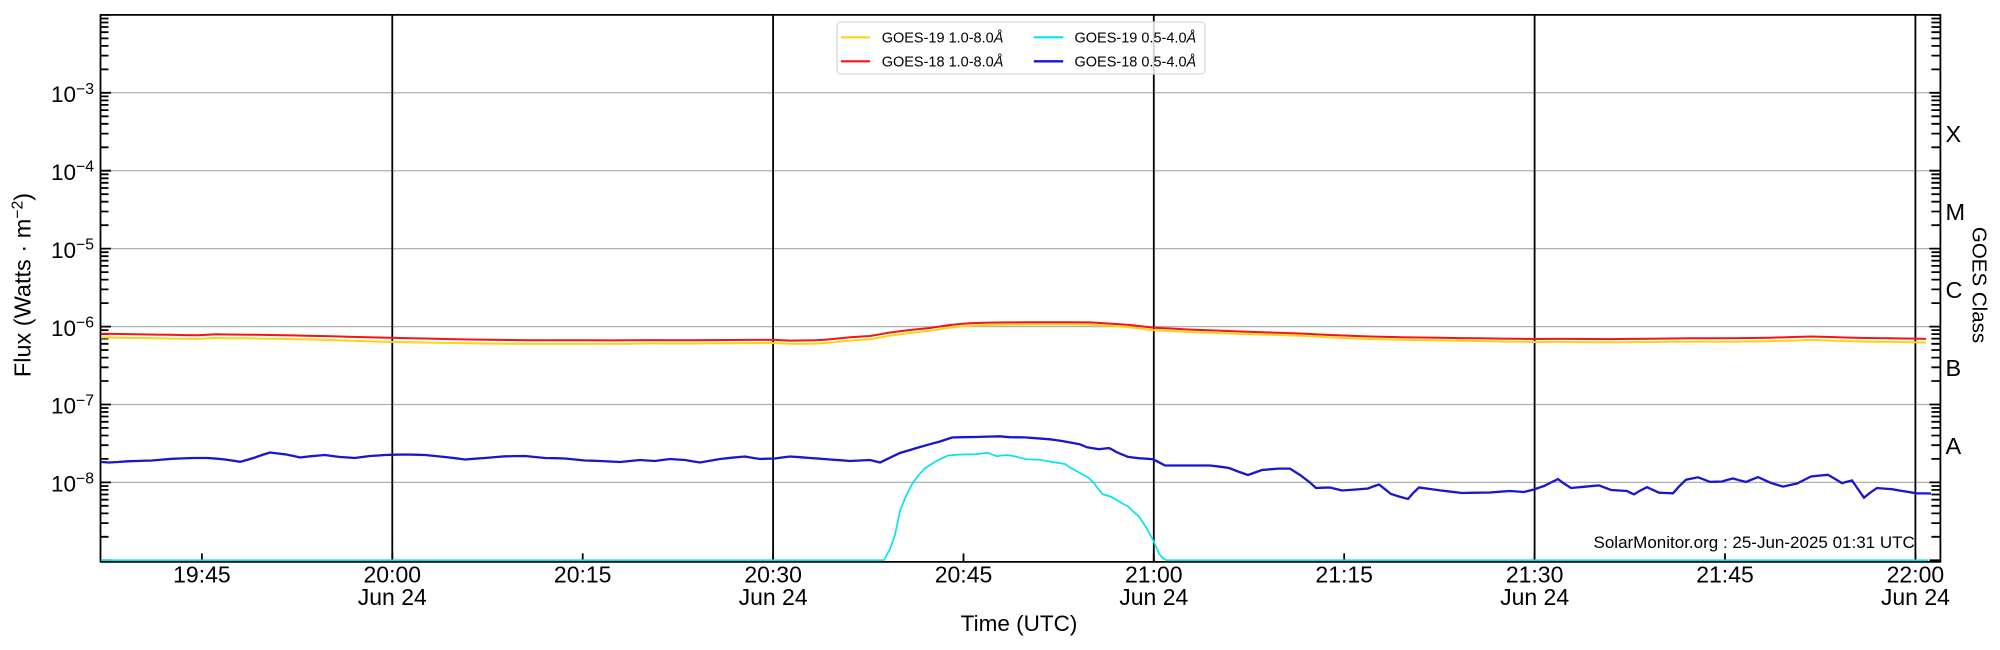 This screenshot has width=2000, height=650. What do you see at coordinates (23, 285) in the screenshot?
I see `svg-text: Flux (Watts · m−2)` at bounding box center [23, 285].